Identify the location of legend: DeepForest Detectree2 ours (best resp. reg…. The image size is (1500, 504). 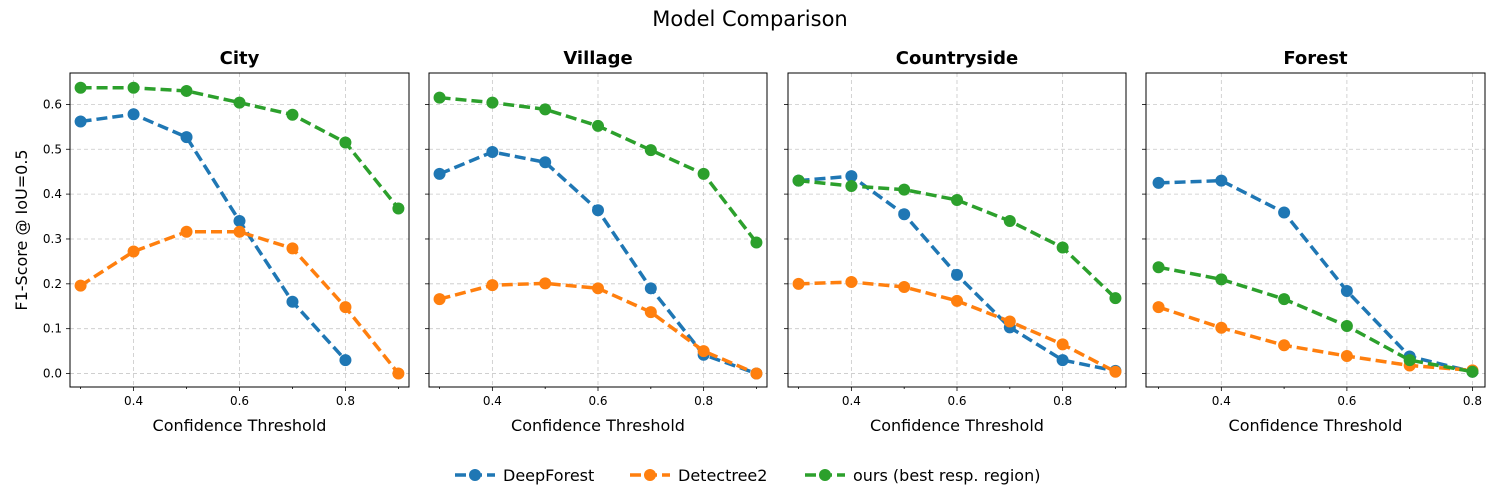
(747, 475).